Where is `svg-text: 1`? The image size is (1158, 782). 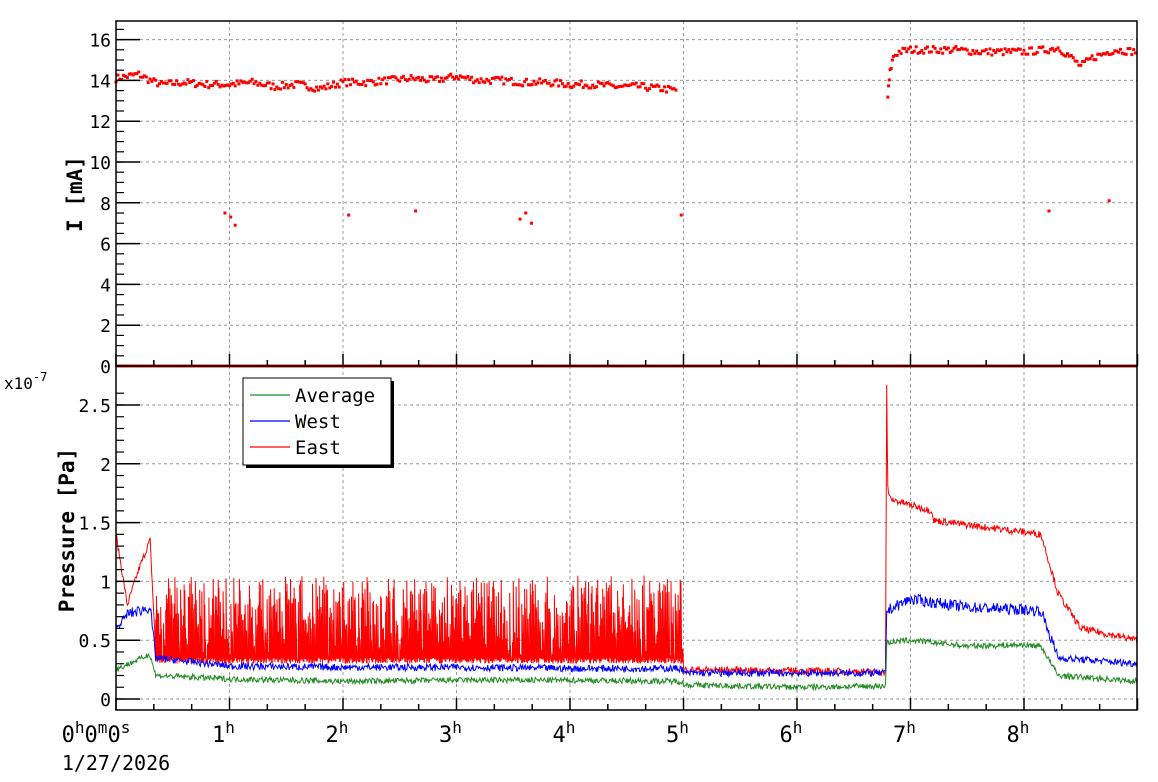 svg-text: 1 is located at coordinates (105, 582).